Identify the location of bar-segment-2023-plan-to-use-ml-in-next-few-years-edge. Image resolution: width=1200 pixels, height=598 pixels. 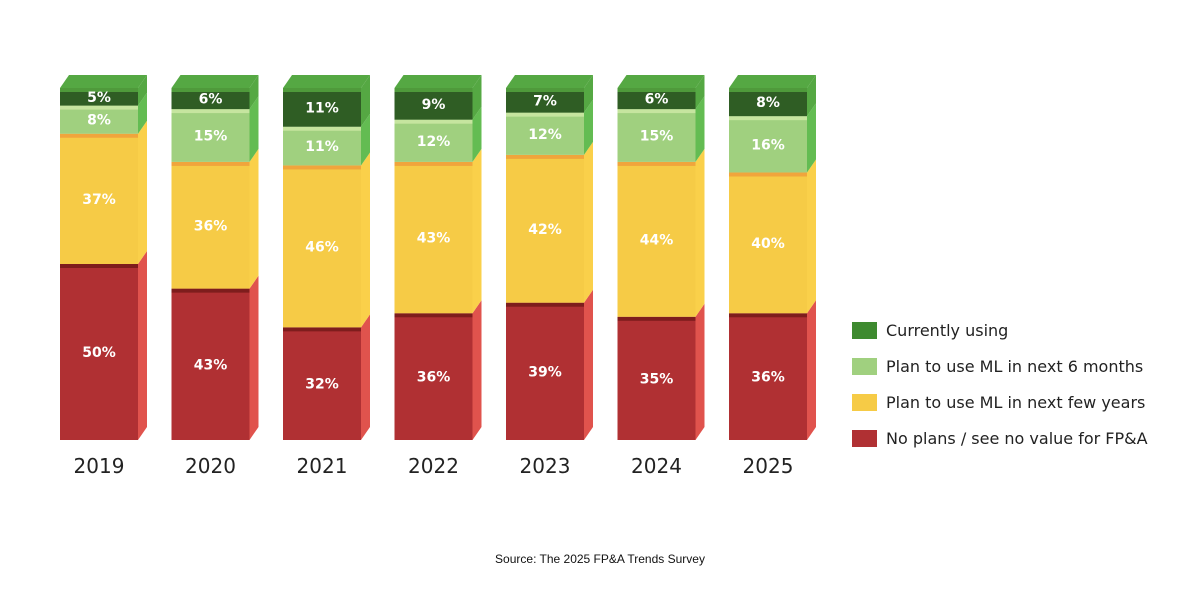
(545, 156).